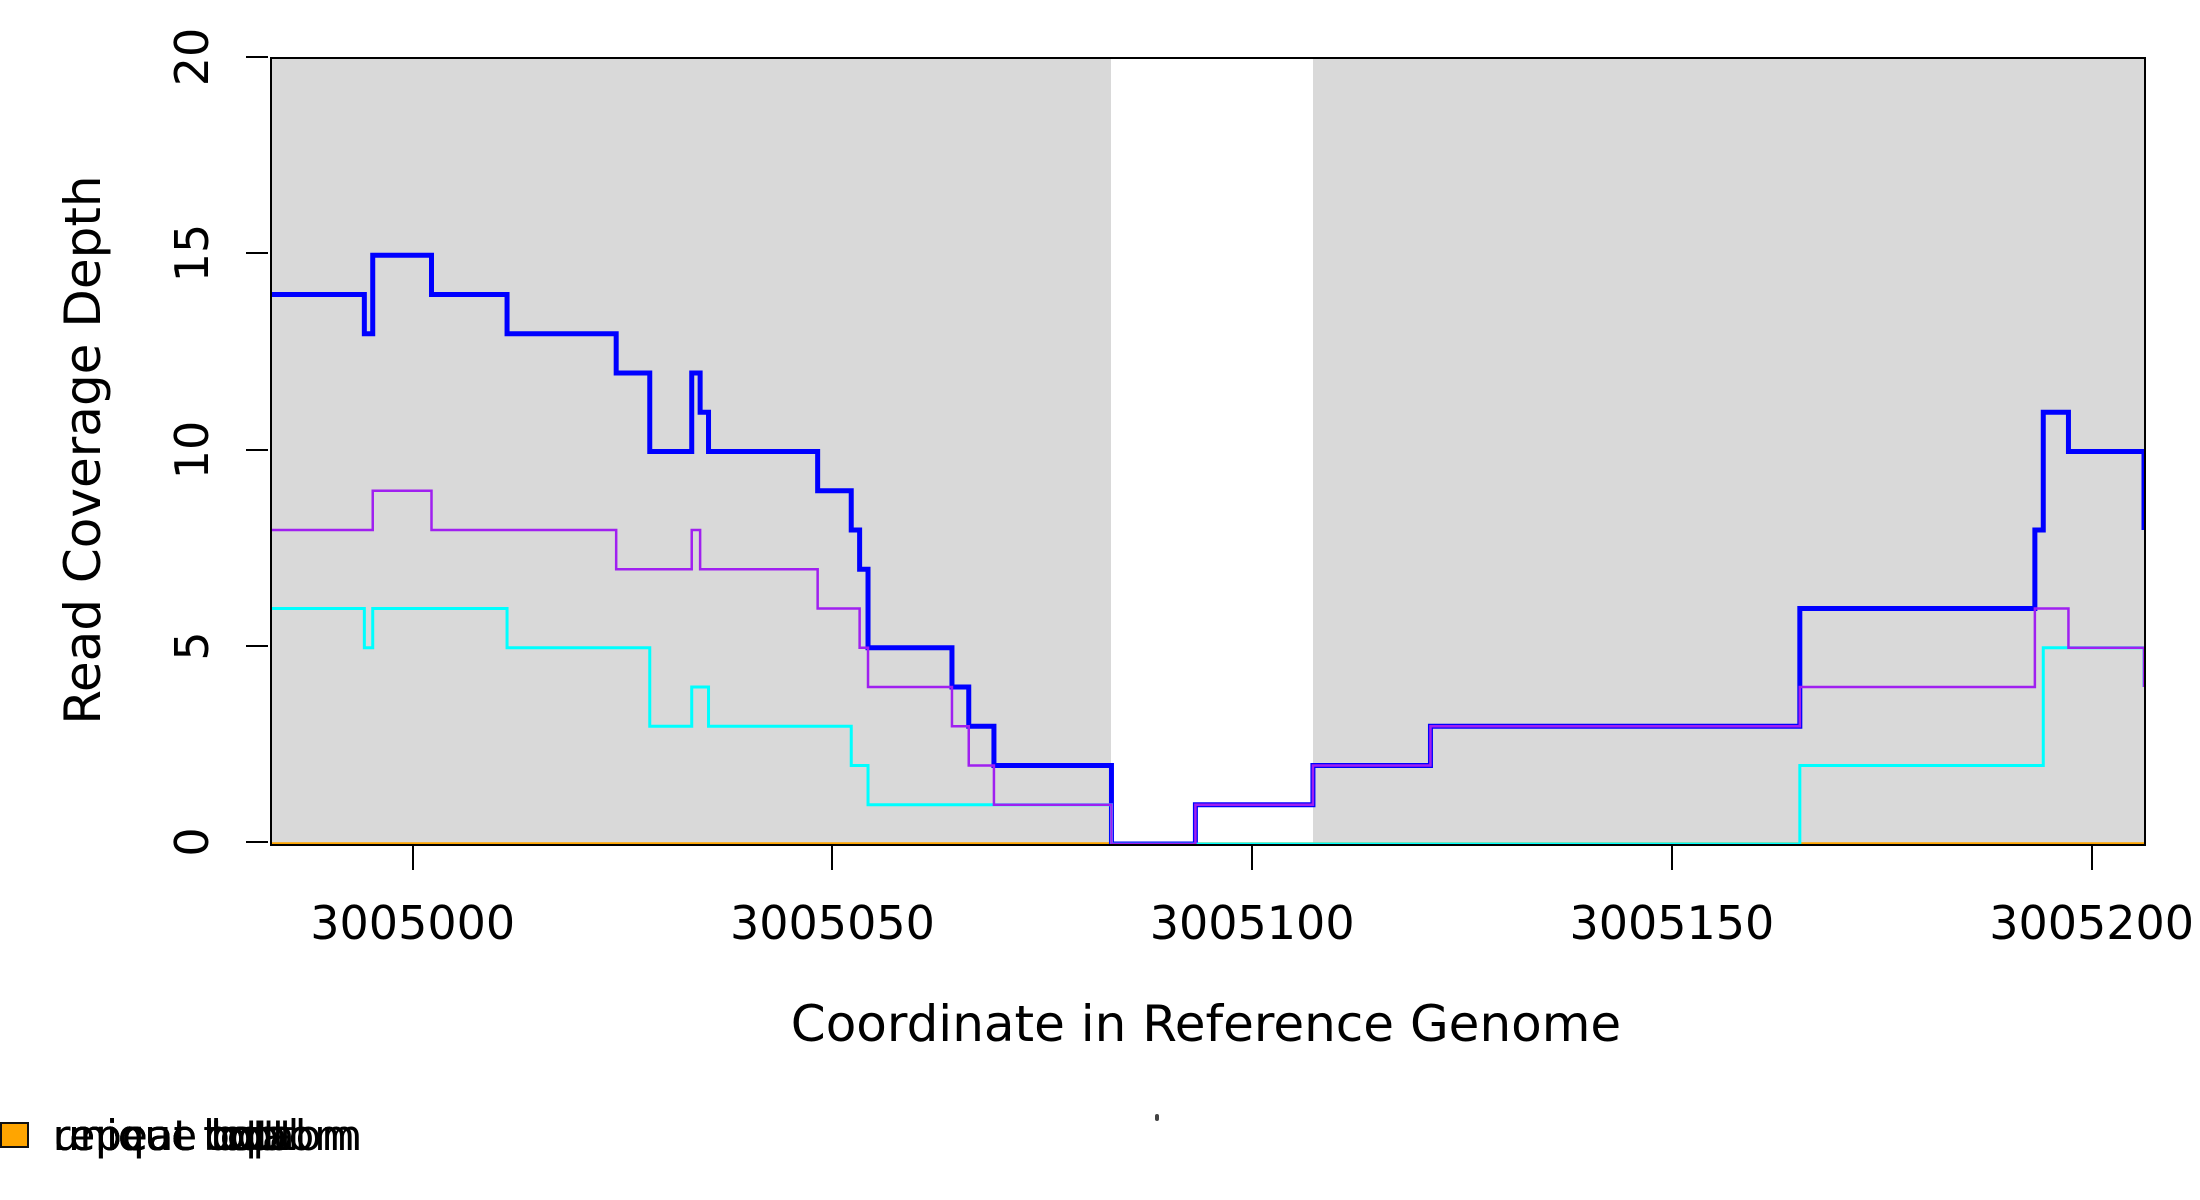  Describe the element at coordinates (832, 923) in the screenshot. I see `x-tick-label: 3005050` at that location.